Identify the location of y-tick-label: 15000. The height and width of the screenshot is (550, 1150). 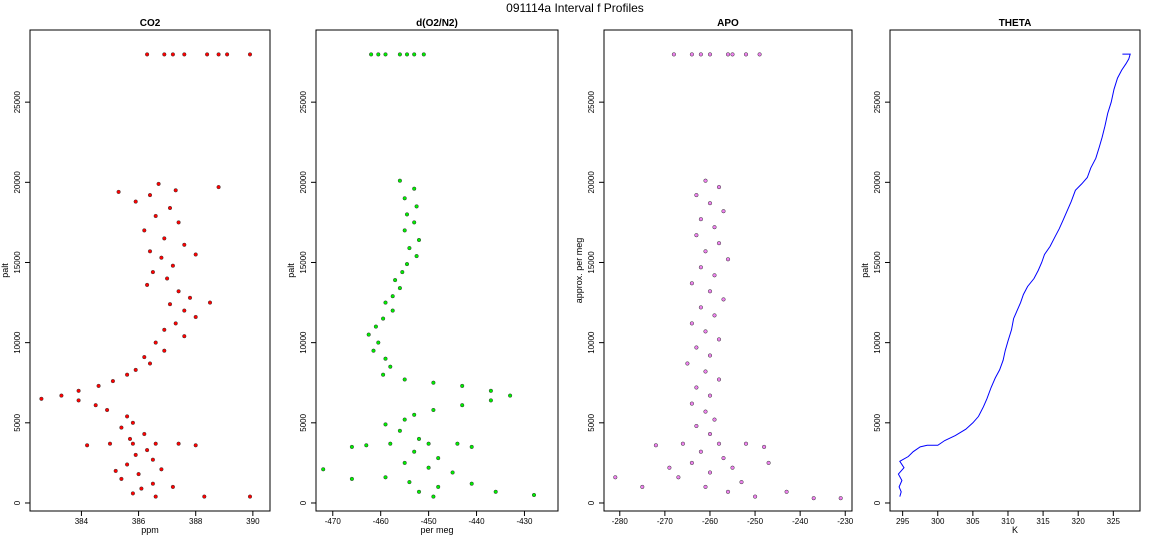
(591, 262).